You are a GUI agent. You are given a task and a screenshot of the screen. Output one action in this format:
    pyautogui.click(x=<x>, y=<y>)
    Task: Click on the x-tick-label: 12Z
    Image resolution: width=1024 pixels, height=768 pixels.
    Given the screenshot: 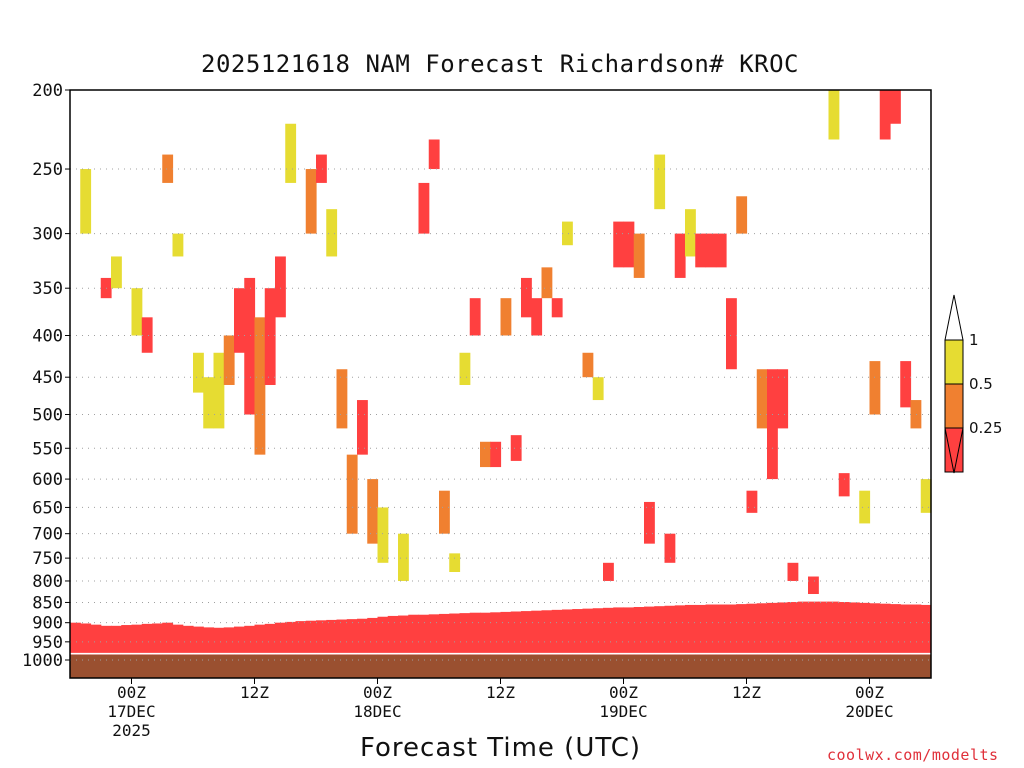 What is the action you would take?
    pyautogui.click(x=500, y=692)
    